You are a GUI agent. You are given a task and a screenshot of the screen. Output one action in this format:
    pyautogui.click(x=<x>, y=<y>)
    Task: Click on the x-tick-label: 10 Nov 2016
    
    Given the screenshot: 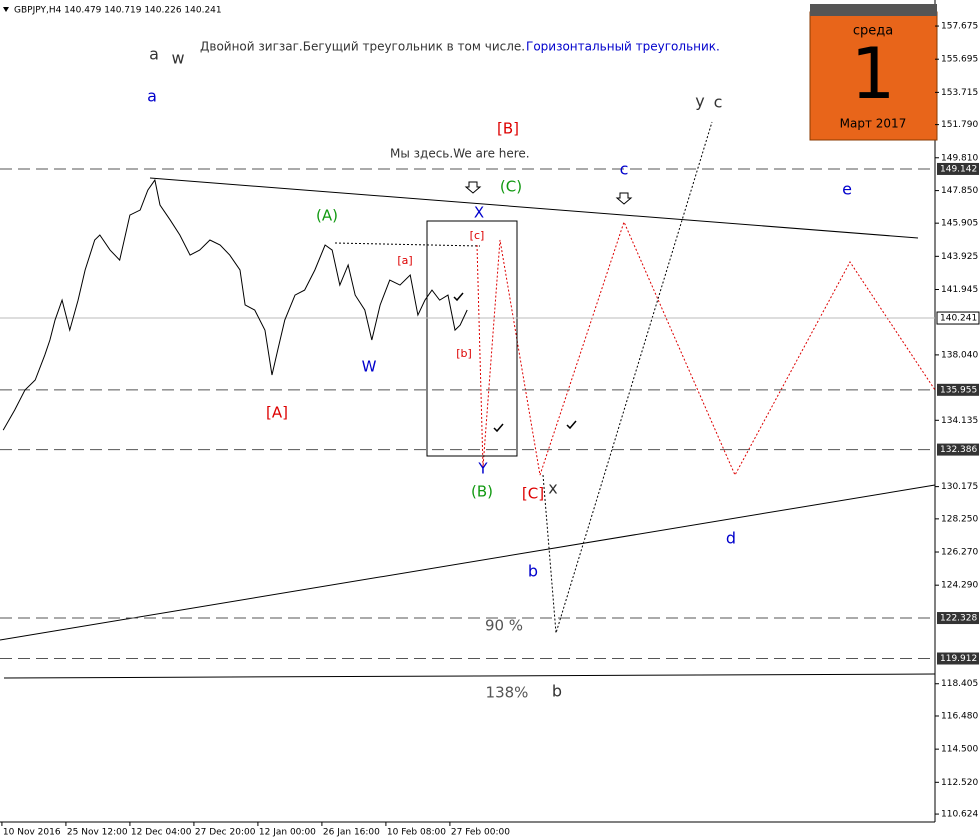 What is the action you would take?
    pyautogui.click(x=32, y=833)
    